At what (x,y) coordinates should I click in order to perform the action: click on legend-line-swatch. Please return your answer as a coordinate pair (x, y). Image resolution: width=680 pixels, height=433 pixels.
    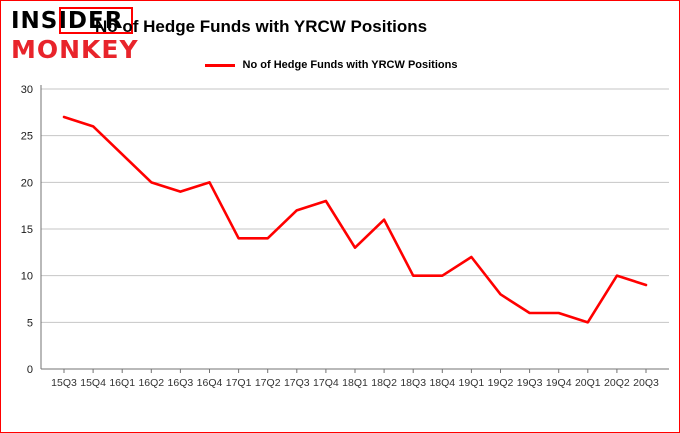
    Looking at the image, I should click on (219, 65).